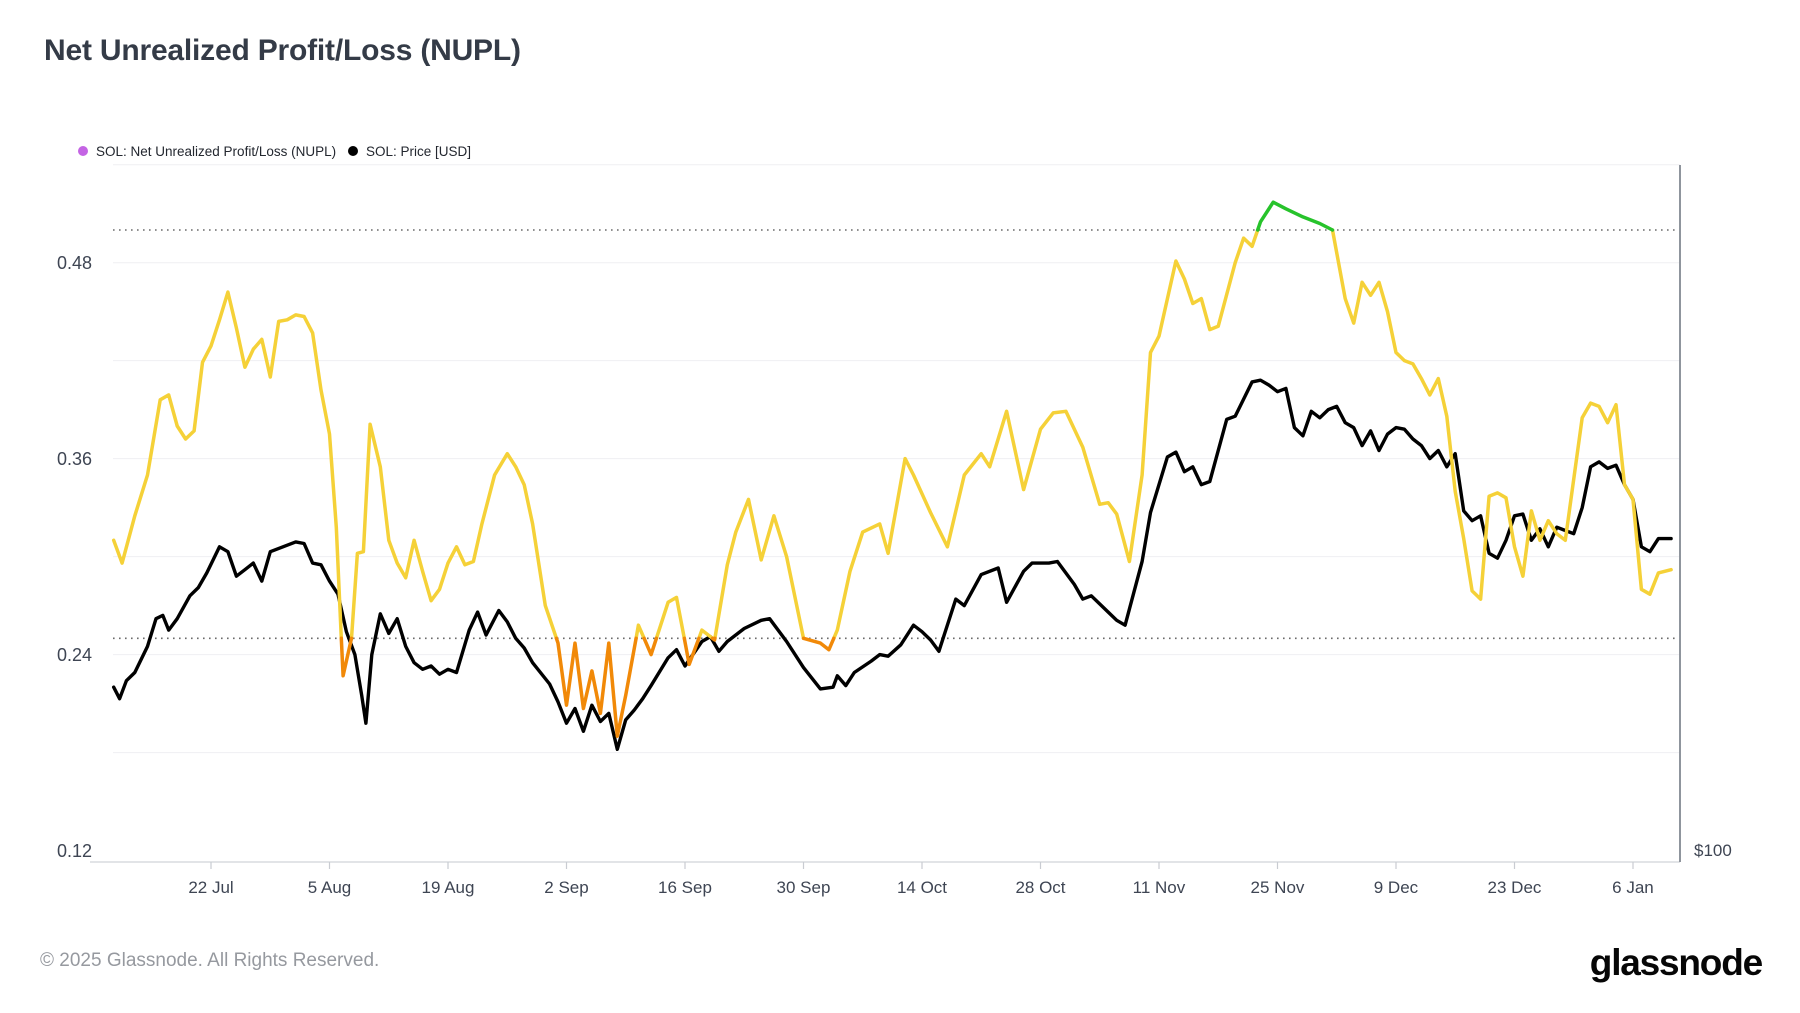 The width and height of the screenshot is (1800, 1013). What do you see at coordinates (1676, 962) in the screenshot?
I see `glassnode-logo: glassnode` at bounding box center [1676, 962].